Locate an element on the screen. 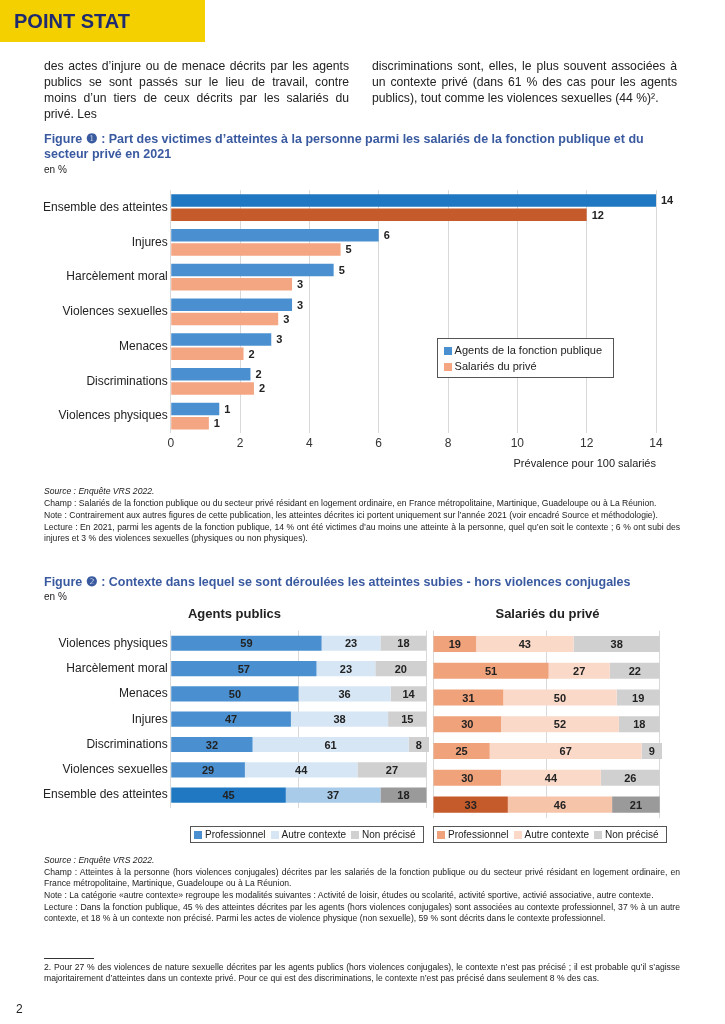 This screenshot has height=1024, width=725. data-label: 44 is located at coordinates (302, 769).